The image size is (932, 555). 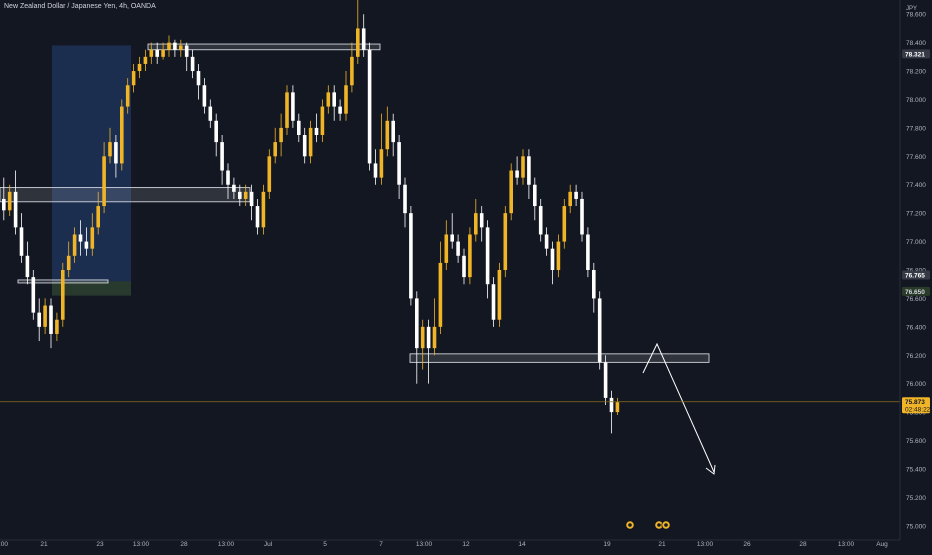 I want to click on price-label-text: 78.321, so click(x=915, y=54).